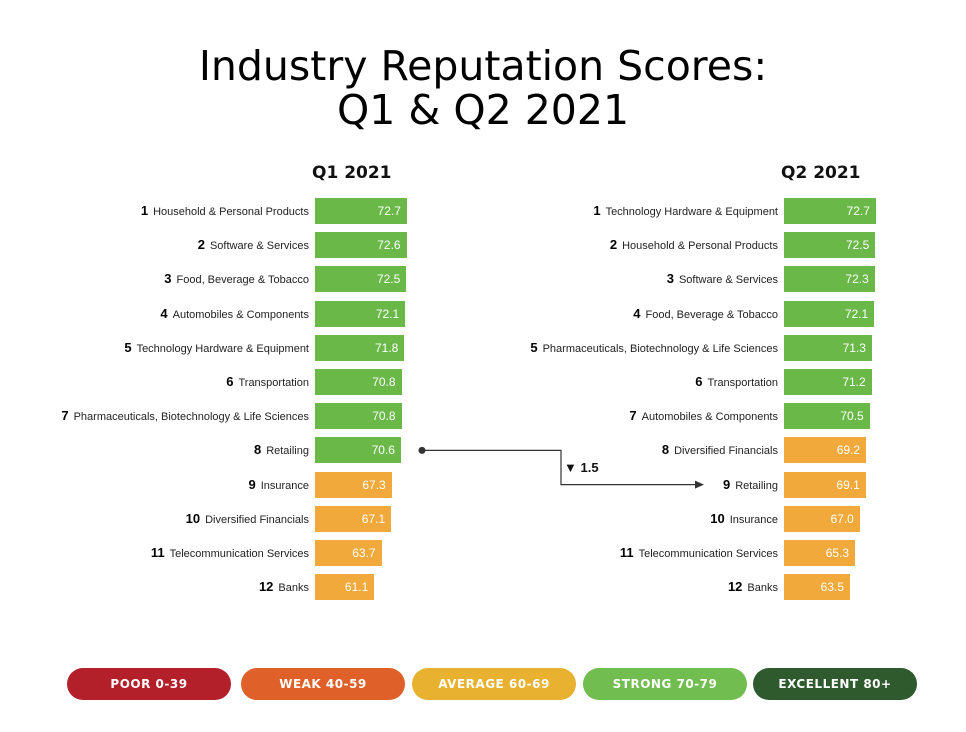 The width and height of the screenshot is (966, 732). I want to click on connector-arrowhead, so click(699, 484).